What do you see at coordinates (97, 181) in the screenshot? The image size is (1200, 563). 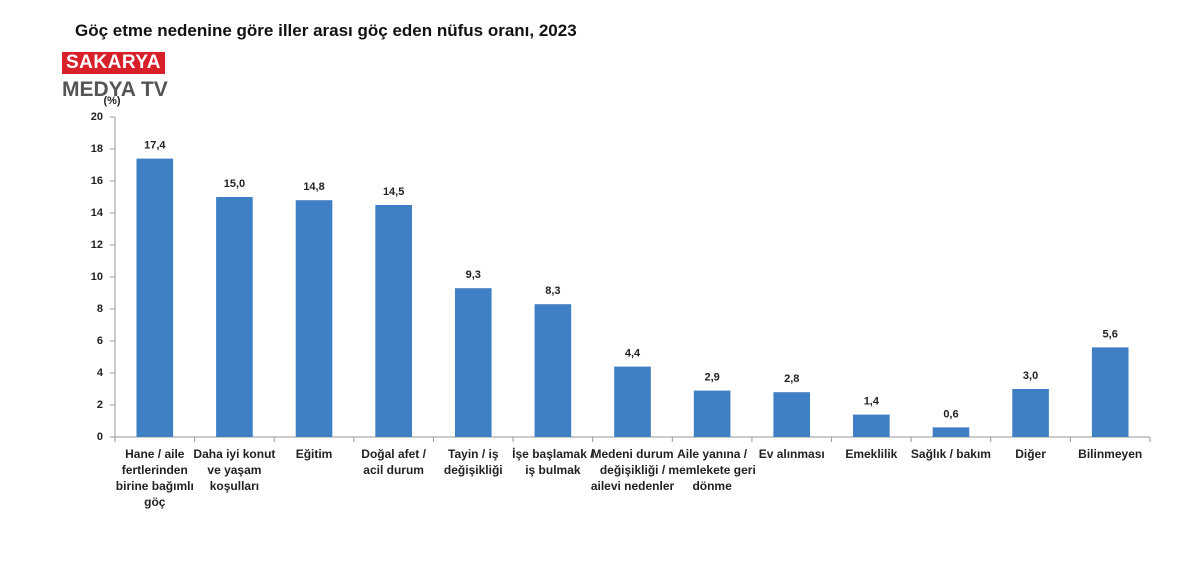 I see `y-tick-label: 16` at bounding box center [97, 181].